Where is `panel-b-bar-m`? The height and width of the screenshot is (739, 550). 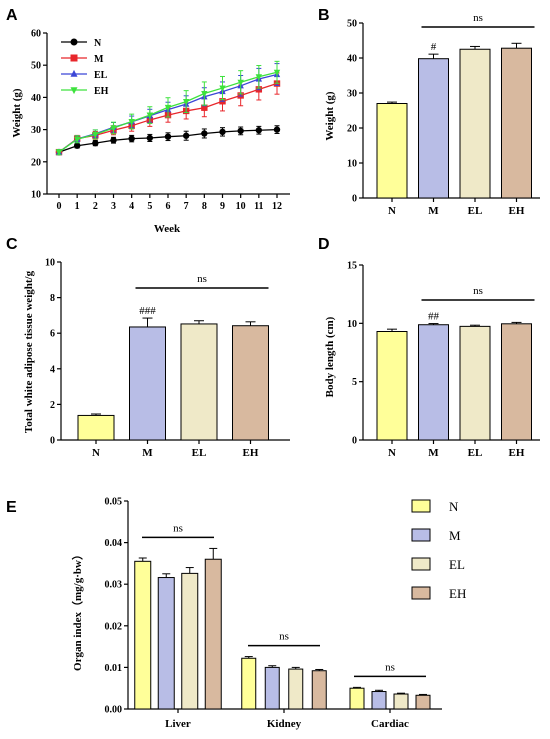
panel-b-bar-m is located at coordinates (433, 128).